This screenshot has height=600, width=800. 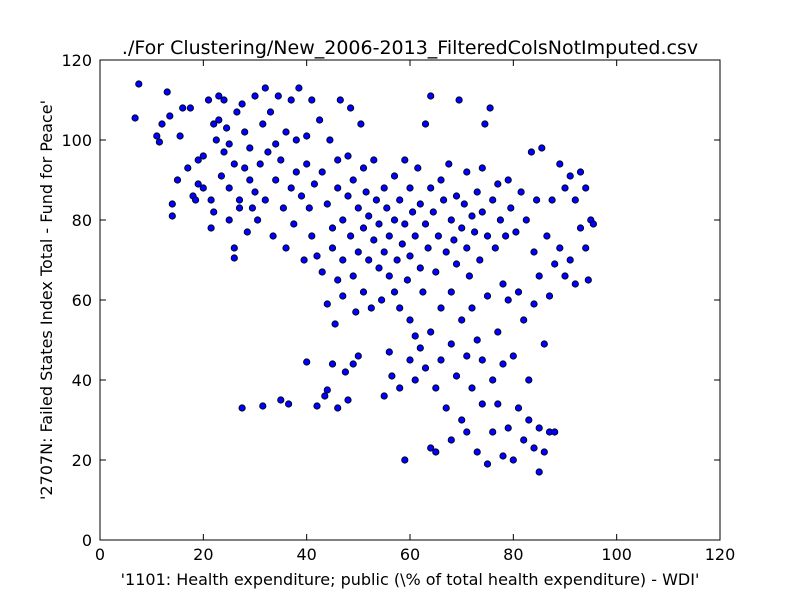 I want to click on y-tick-label: 40, so click(x=82, y=380).